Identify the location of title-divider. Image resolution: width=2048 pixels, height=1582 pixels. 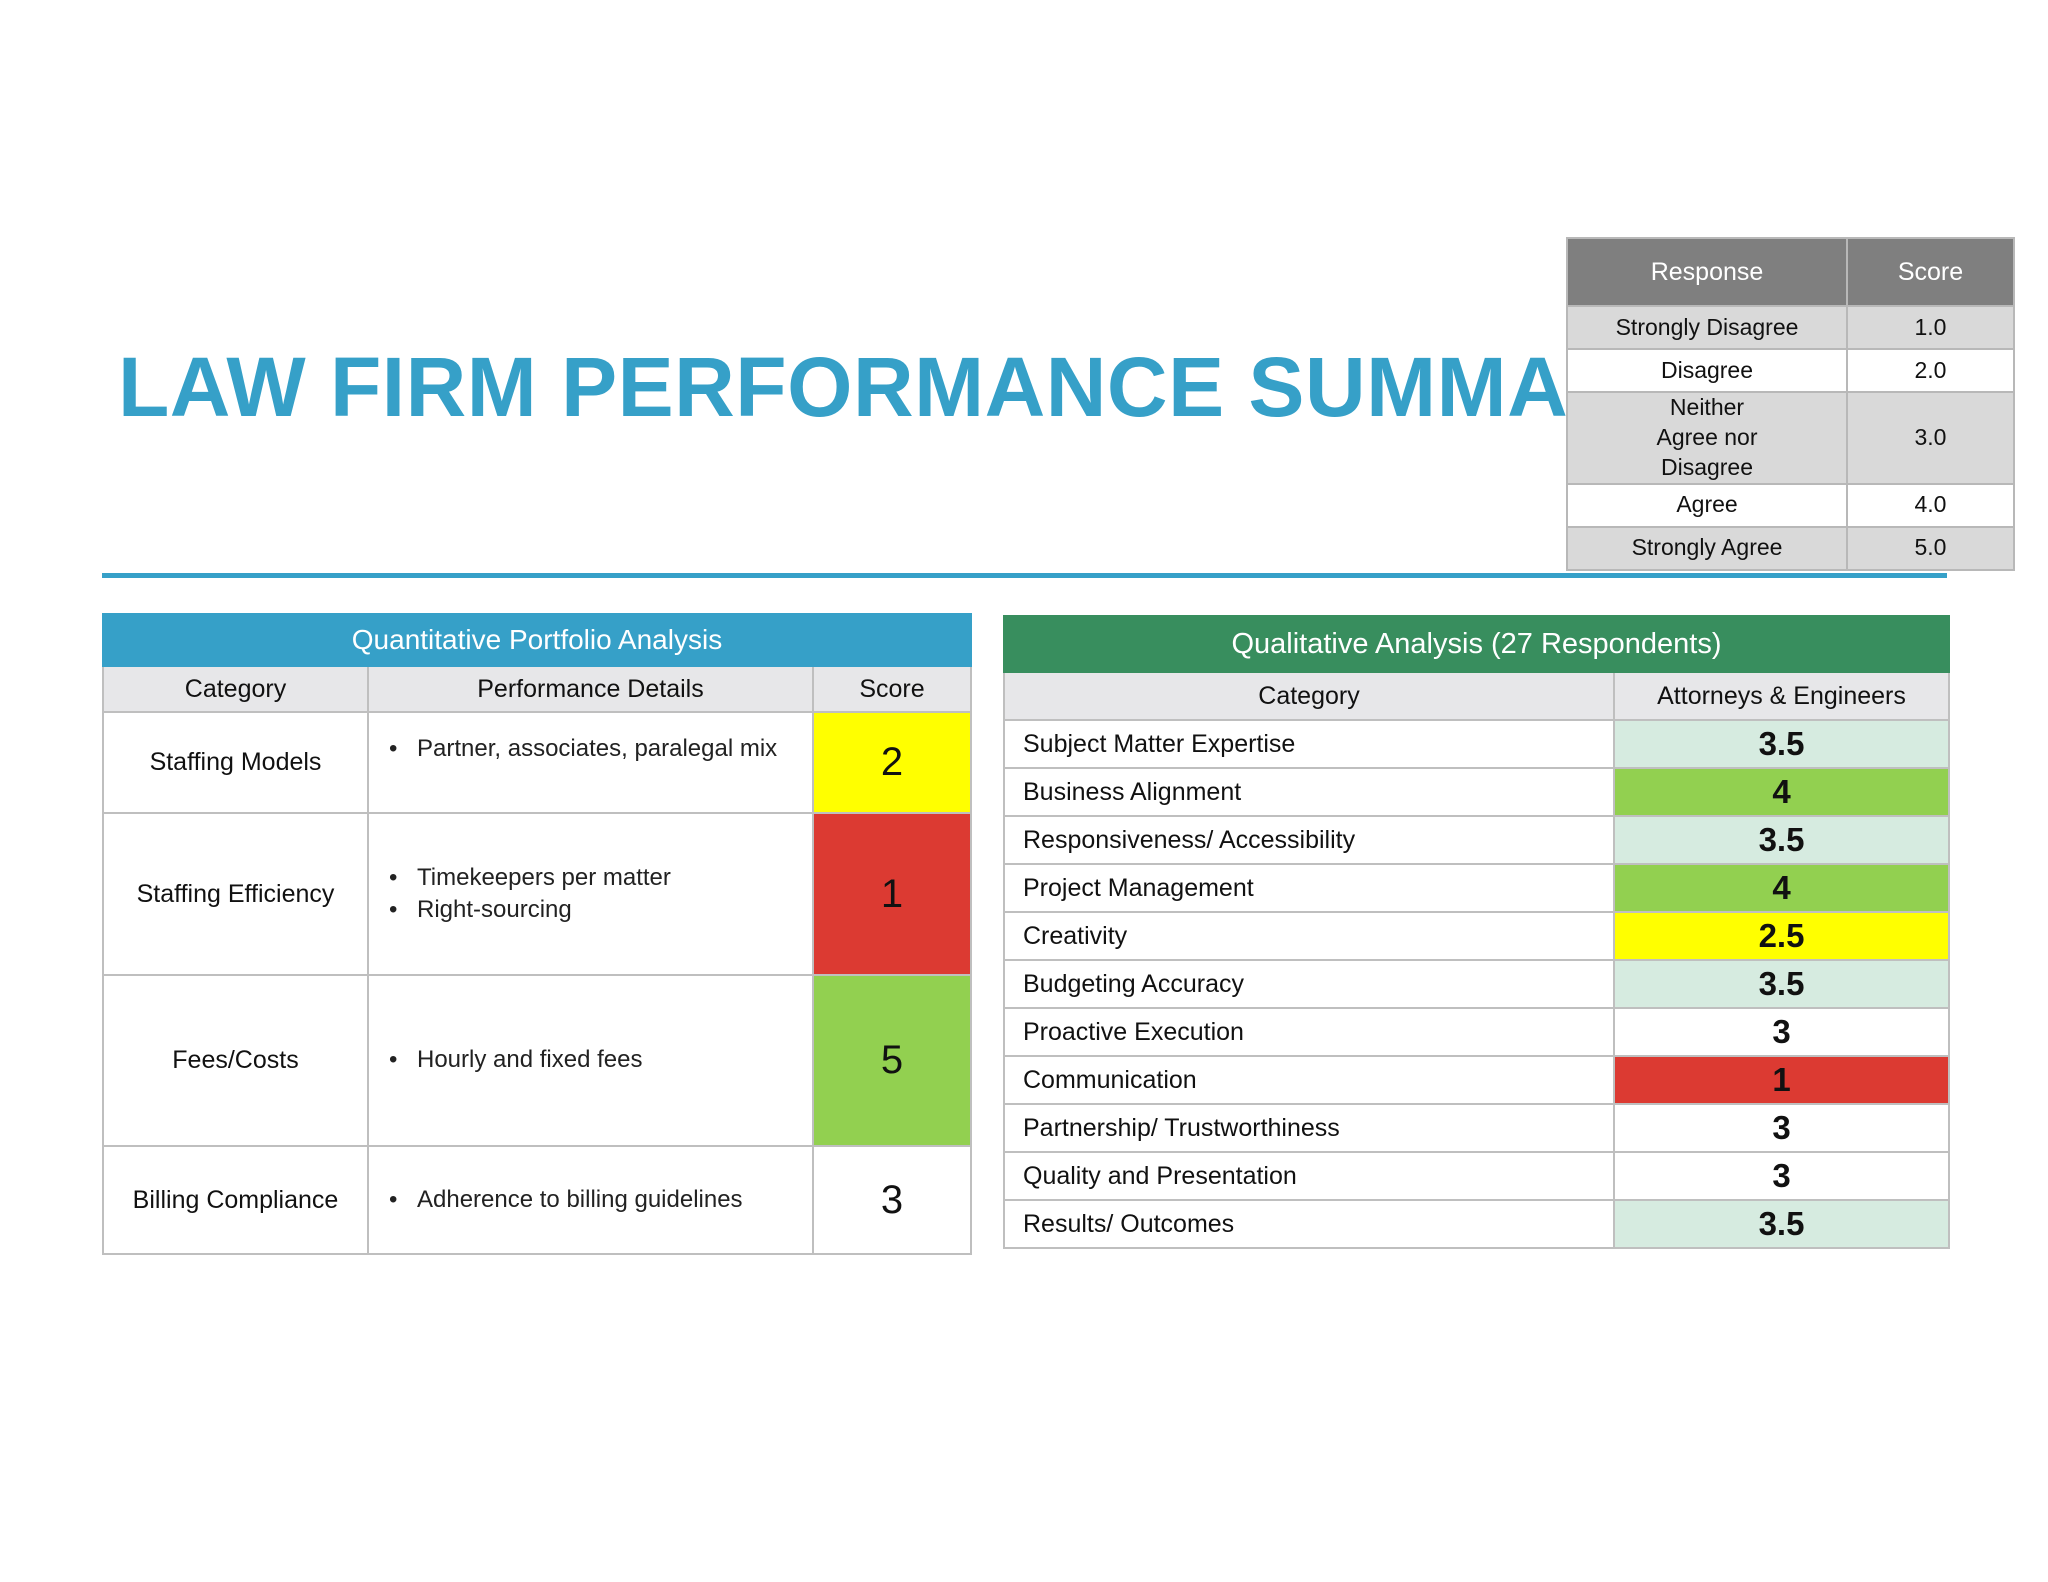
(1024, 575).